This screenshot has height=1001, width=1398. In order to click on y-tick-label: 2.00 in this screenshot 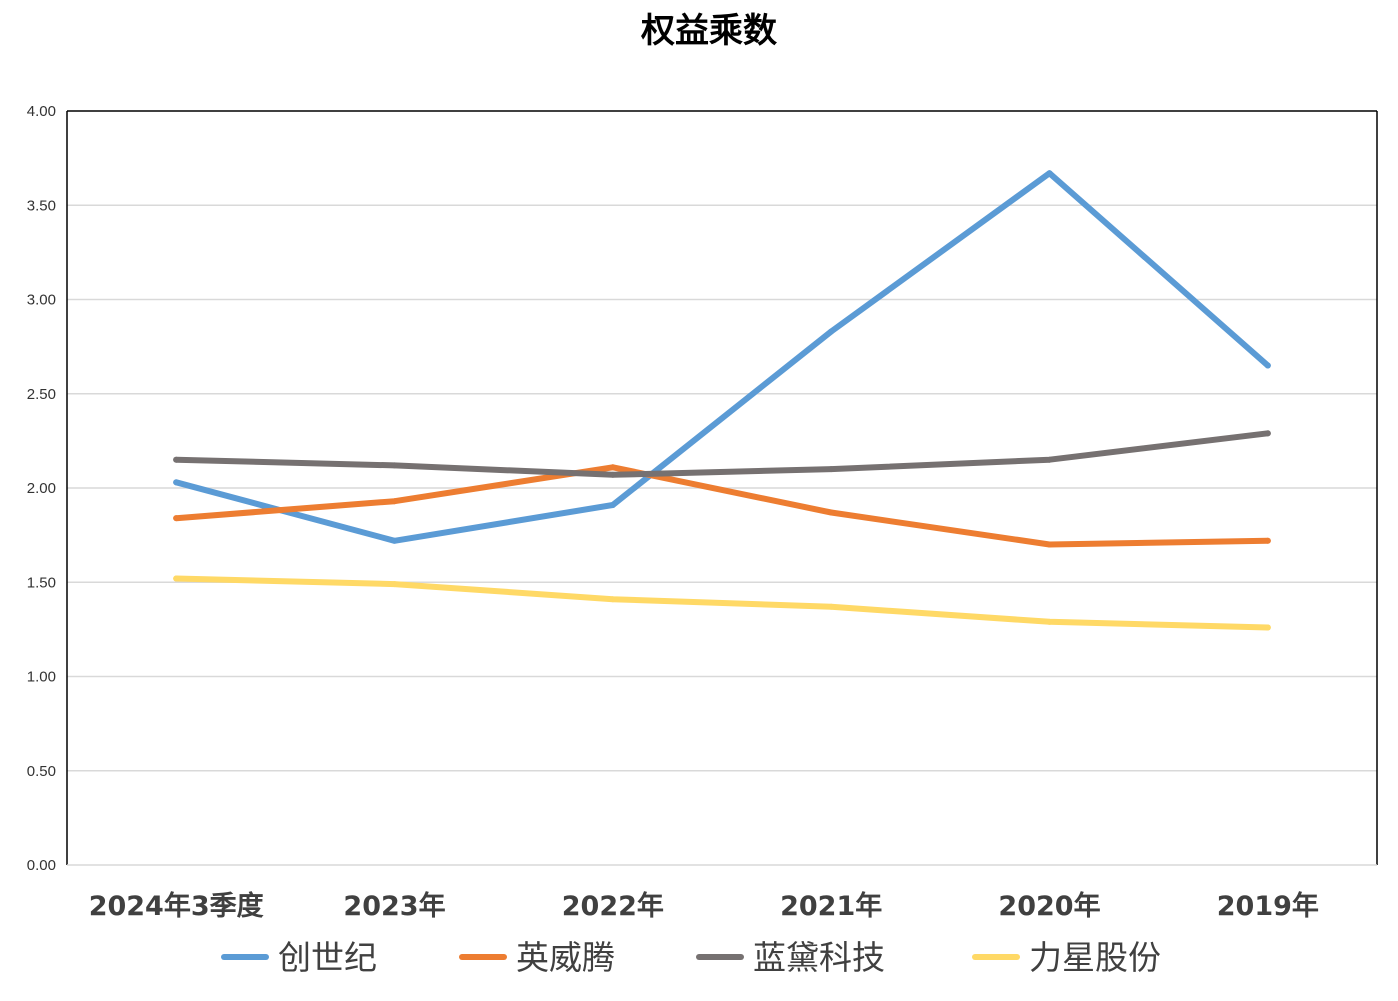, I will do `click(41, 488)`.